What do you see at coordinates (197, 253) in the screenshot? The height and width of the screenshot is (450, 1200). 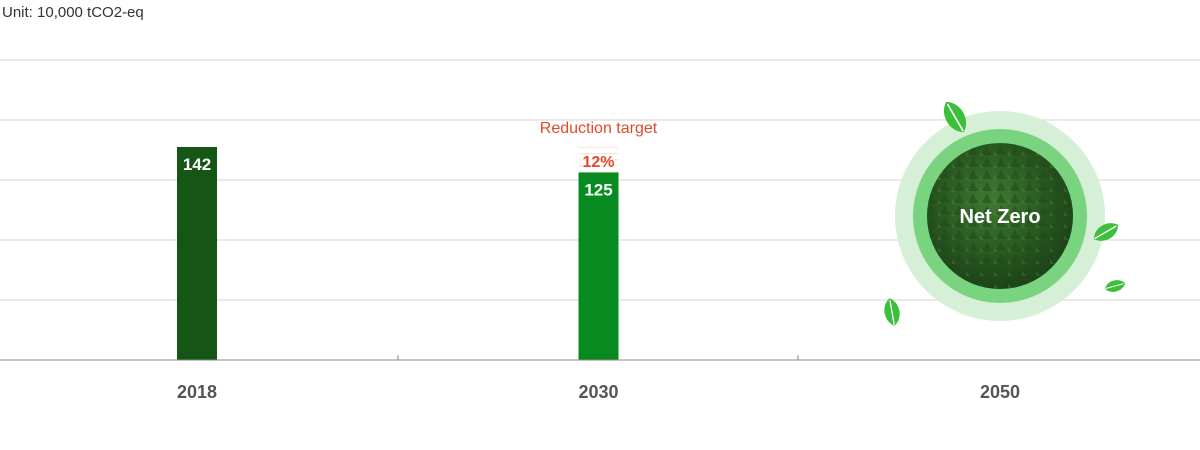 I see `bar-2018` at bounding box center [197, 253].